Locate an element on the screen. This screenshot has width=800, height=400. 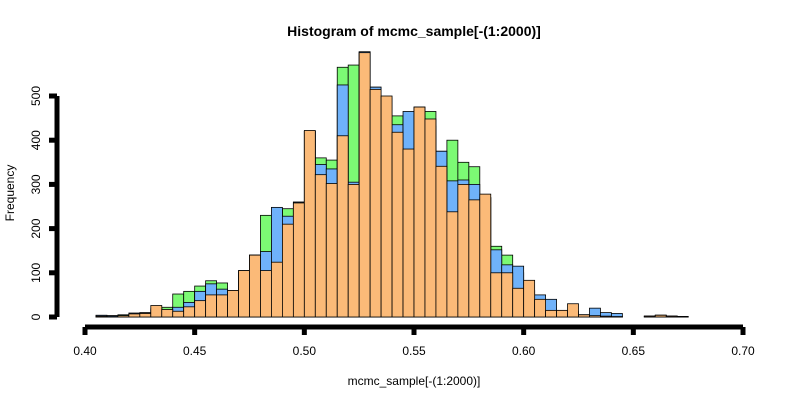
x-tick-label: 0.45 is located at coordinates (195, 351).